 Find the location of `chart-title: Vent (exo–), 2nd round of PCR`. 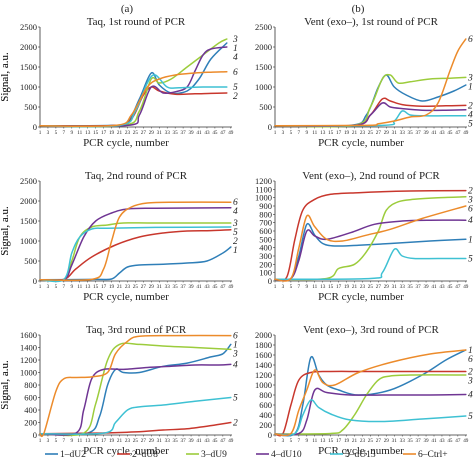

chart-title: Vent (exo–), 2nd round of PCR is located at coordinates (371, 176).